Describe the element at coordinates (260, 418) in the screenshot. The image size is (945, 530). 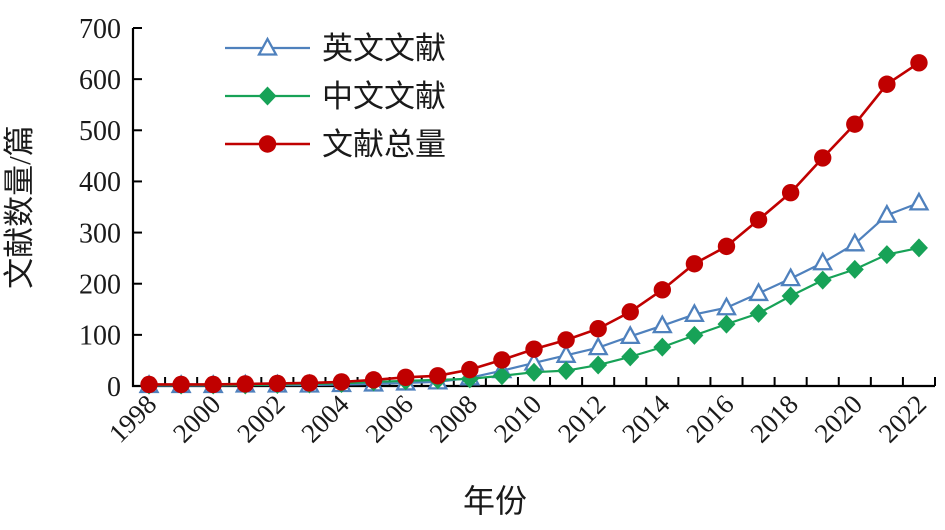
I see `x-tick-label: 2002` at that location.